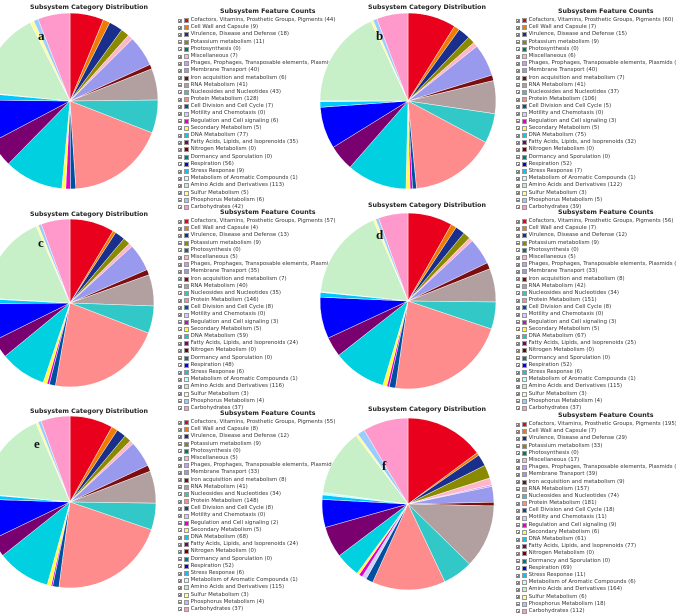 The width and height of the screenshot is (676, 615). I want to click on legend-item: Cell Wall and Capsule (4), so click(261, 228).